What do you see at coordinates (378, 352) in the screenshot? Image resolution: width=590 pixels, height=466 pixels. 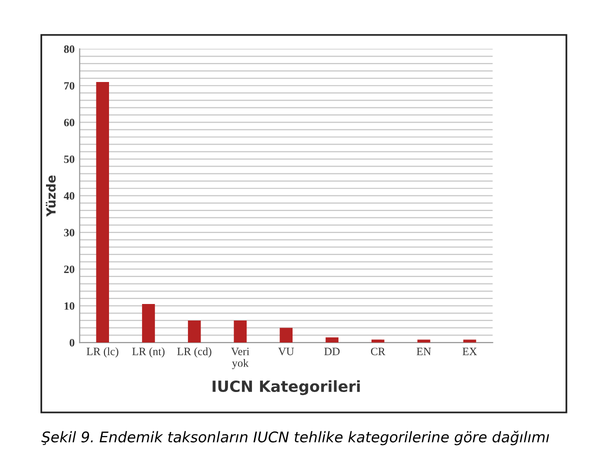 I see `x-tick-label: CR` at bounding box center [378, 352].